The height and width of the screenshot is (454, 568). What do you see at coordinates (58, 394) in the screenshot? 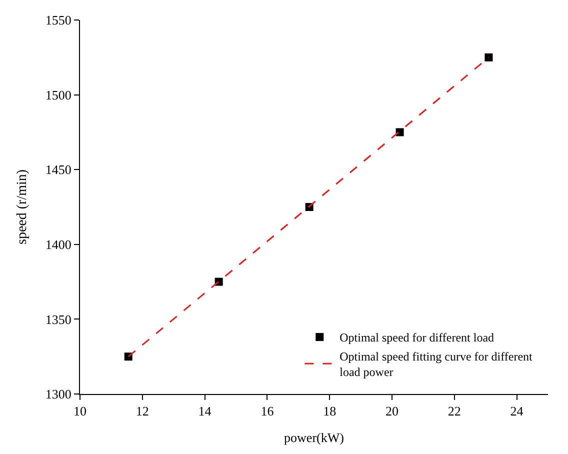
I see `y-tick-label: 1300` at bounding box center [58, 394].